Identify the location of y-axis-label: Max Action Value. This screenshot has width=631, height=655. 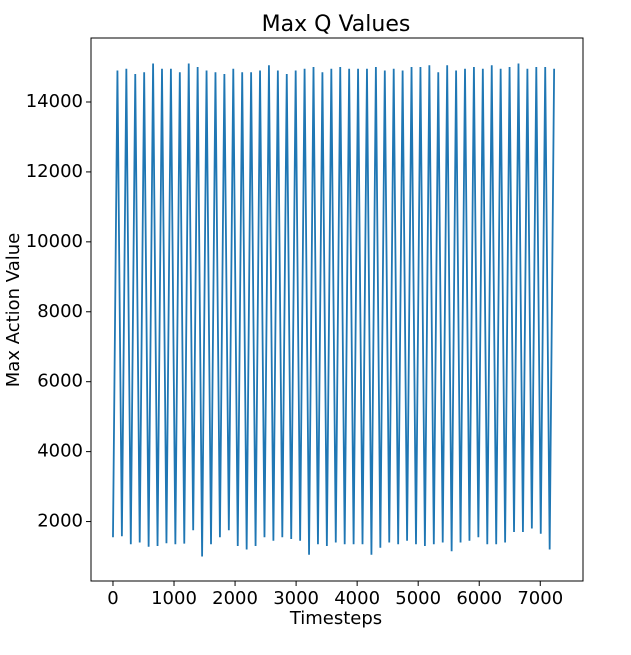
(13, 310).